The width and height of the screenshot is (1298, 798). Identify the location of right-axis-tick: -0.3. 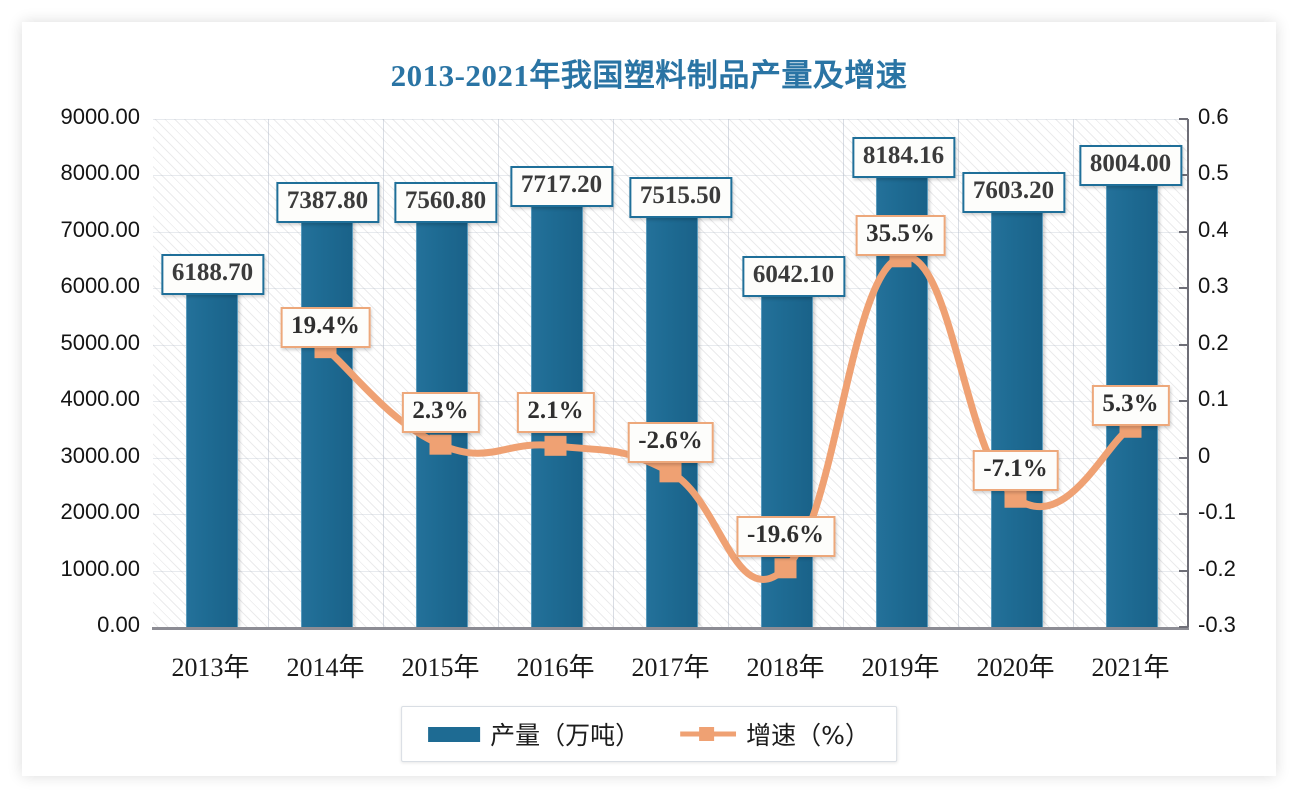
(1217, 624).